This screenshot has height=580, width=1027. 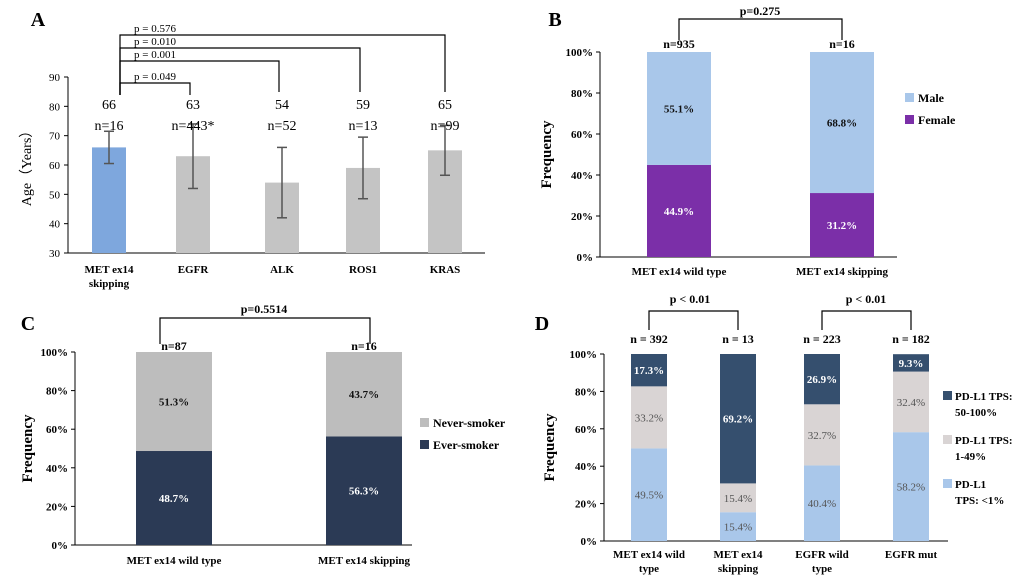 I want to click on b-y-tick-label: 100%, so click(x=580, y=53).